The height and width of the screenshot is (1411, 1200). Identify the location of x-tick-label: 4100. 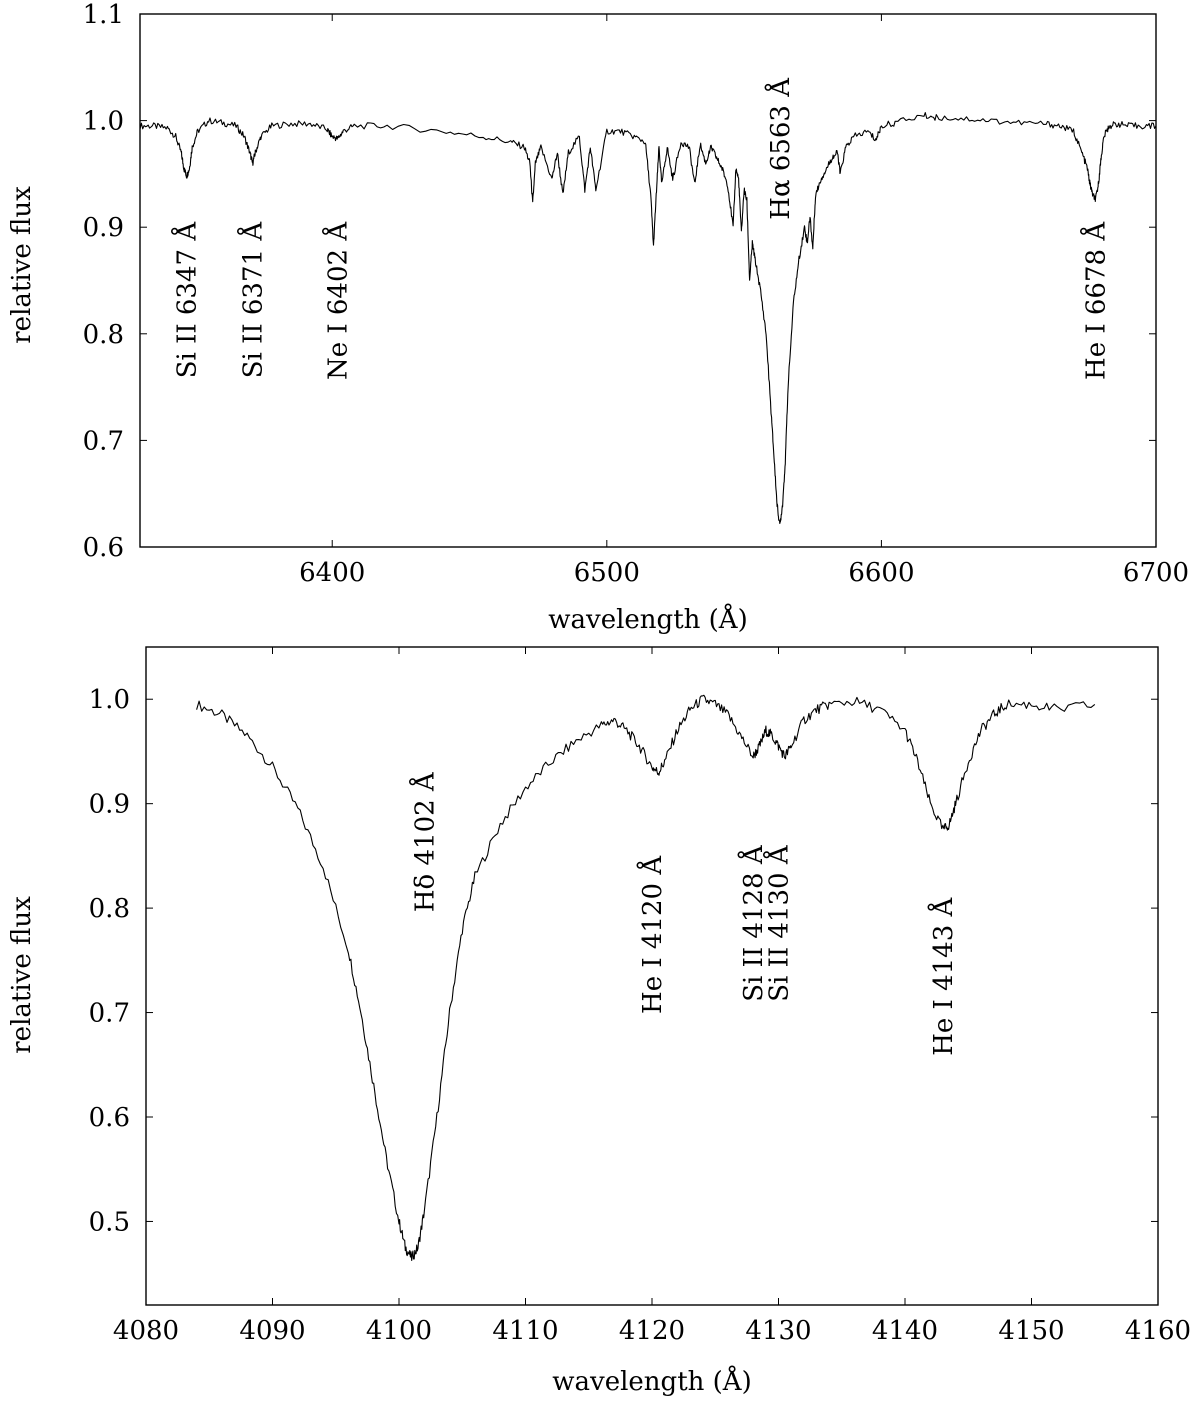
(399, 1331).